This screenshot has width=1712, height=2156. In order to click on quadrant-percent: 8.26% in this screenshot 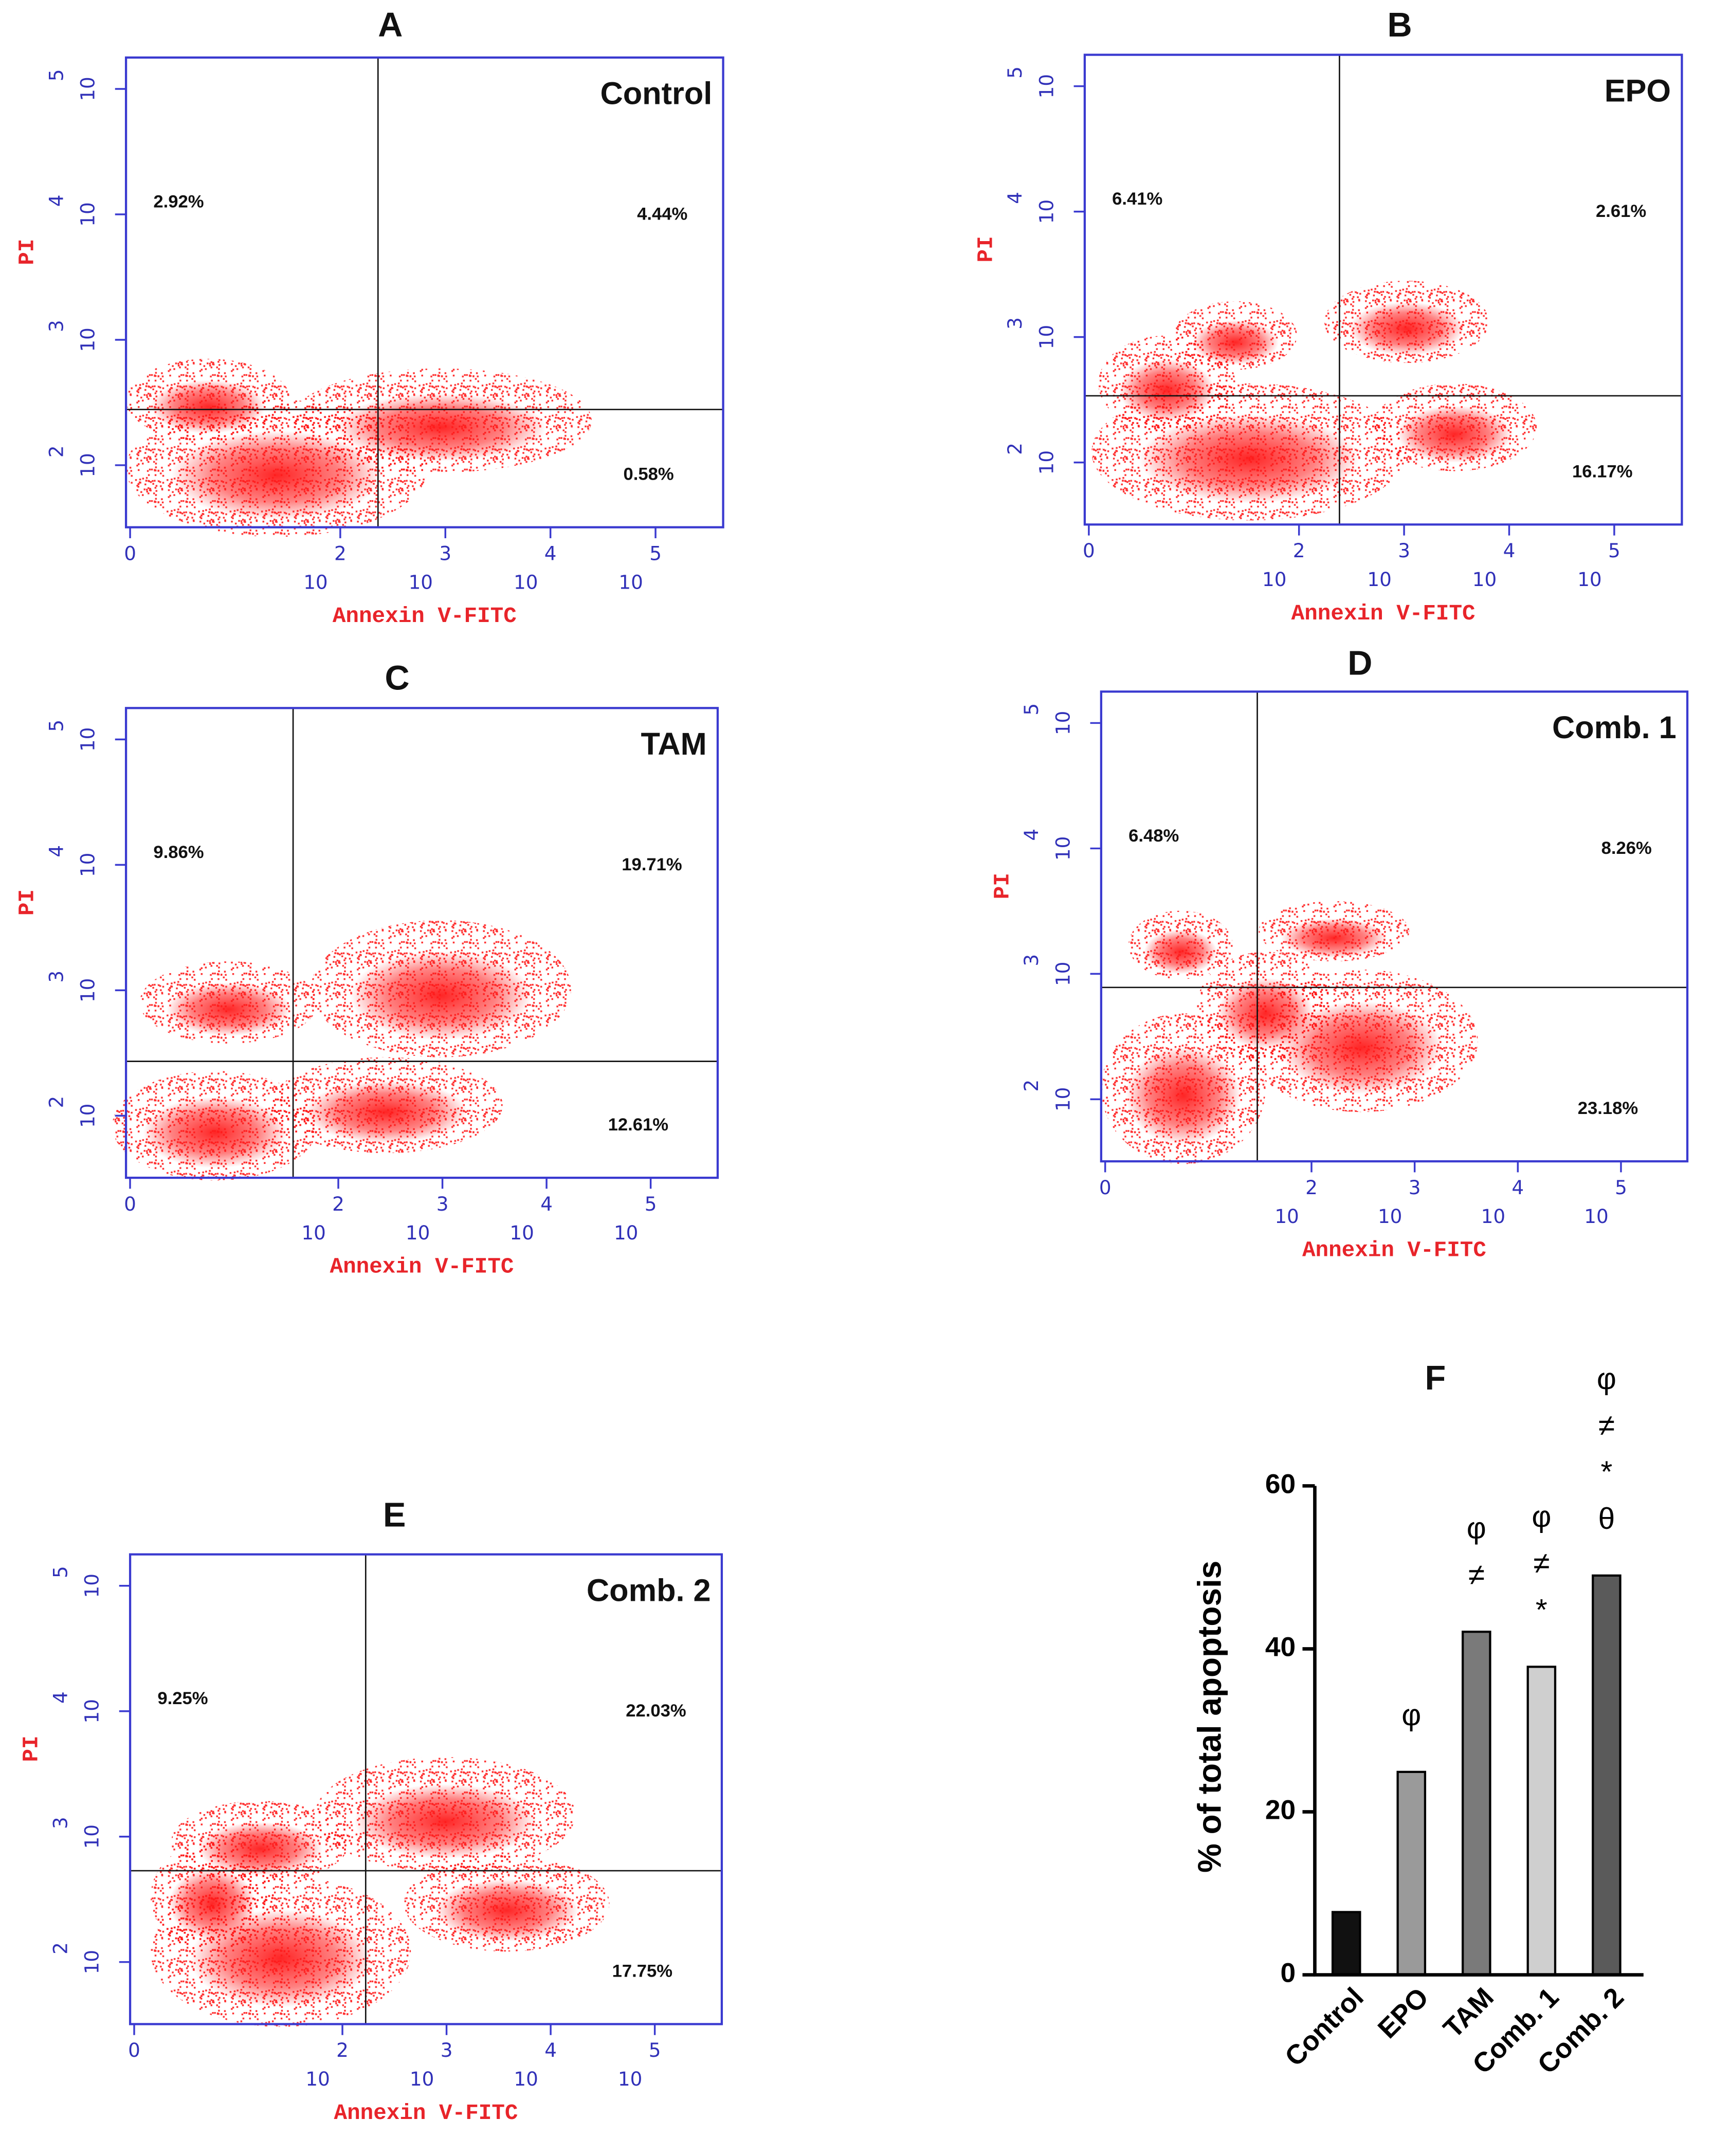, I will do `click(1626, 848)`.